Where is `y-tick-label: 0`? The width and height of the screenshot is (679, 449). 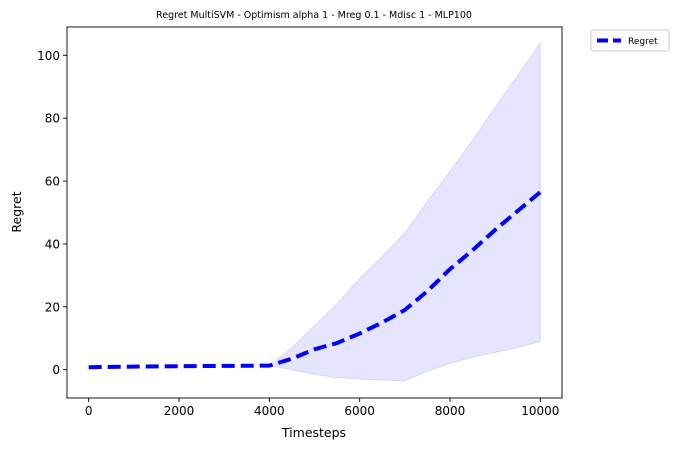
y-tick-label: 0 is located at coordinates (56, 370).